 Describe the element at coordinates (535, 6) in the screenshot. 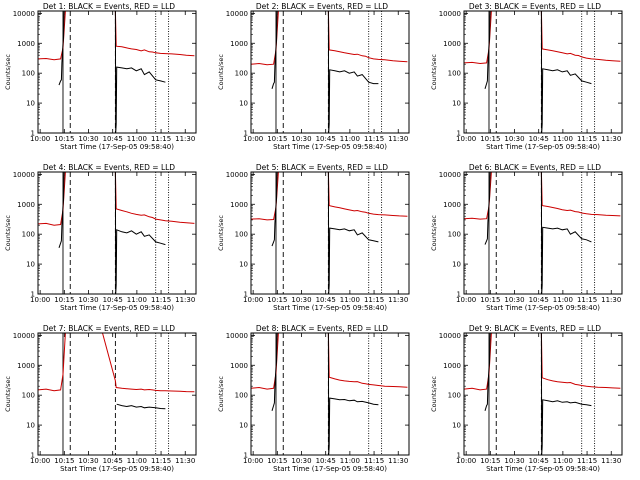

I see `panel-title: Det 3: BLACK = Events, RED = LLD` at that location.